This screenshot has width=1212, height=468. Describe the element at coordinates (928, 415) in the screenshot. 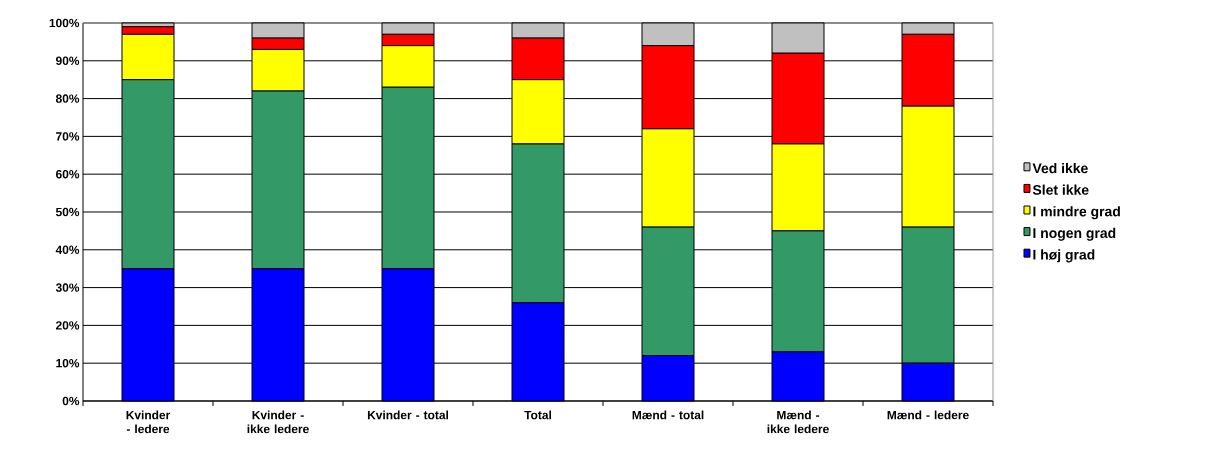

I see `x-tick-label: Mænd - ledere` at that location.